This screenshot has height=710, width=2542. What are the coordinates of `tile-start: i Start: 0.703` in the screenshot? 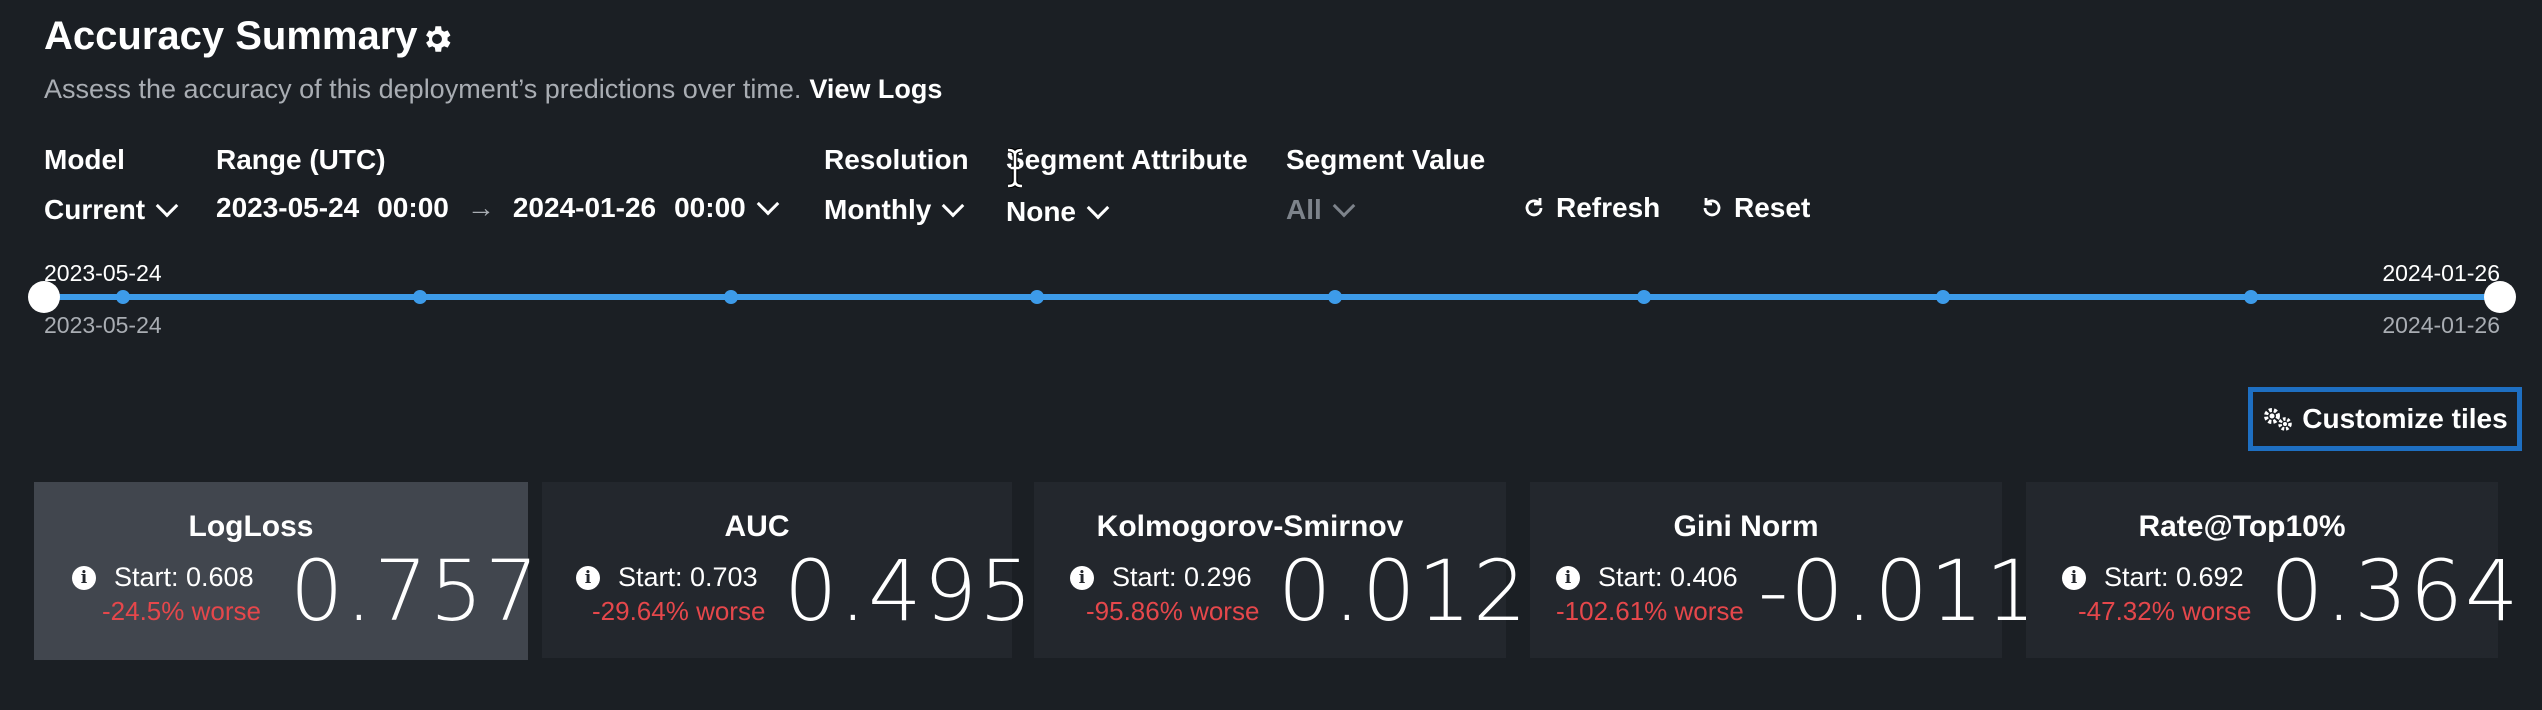 It's located at (667, 577).